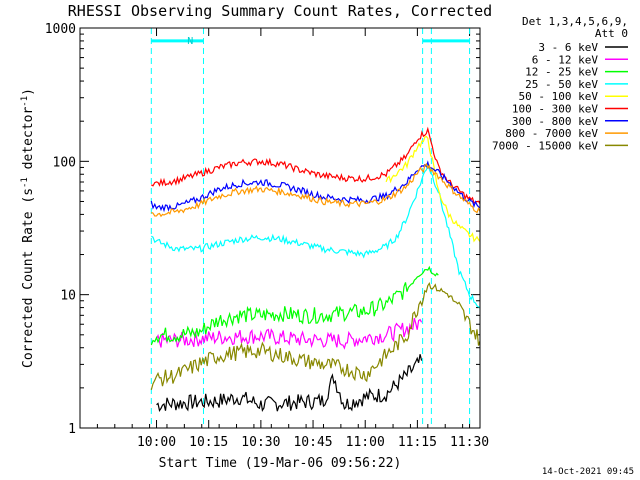  I want to click on x-tick-label: 11:30, so click(469, 442).